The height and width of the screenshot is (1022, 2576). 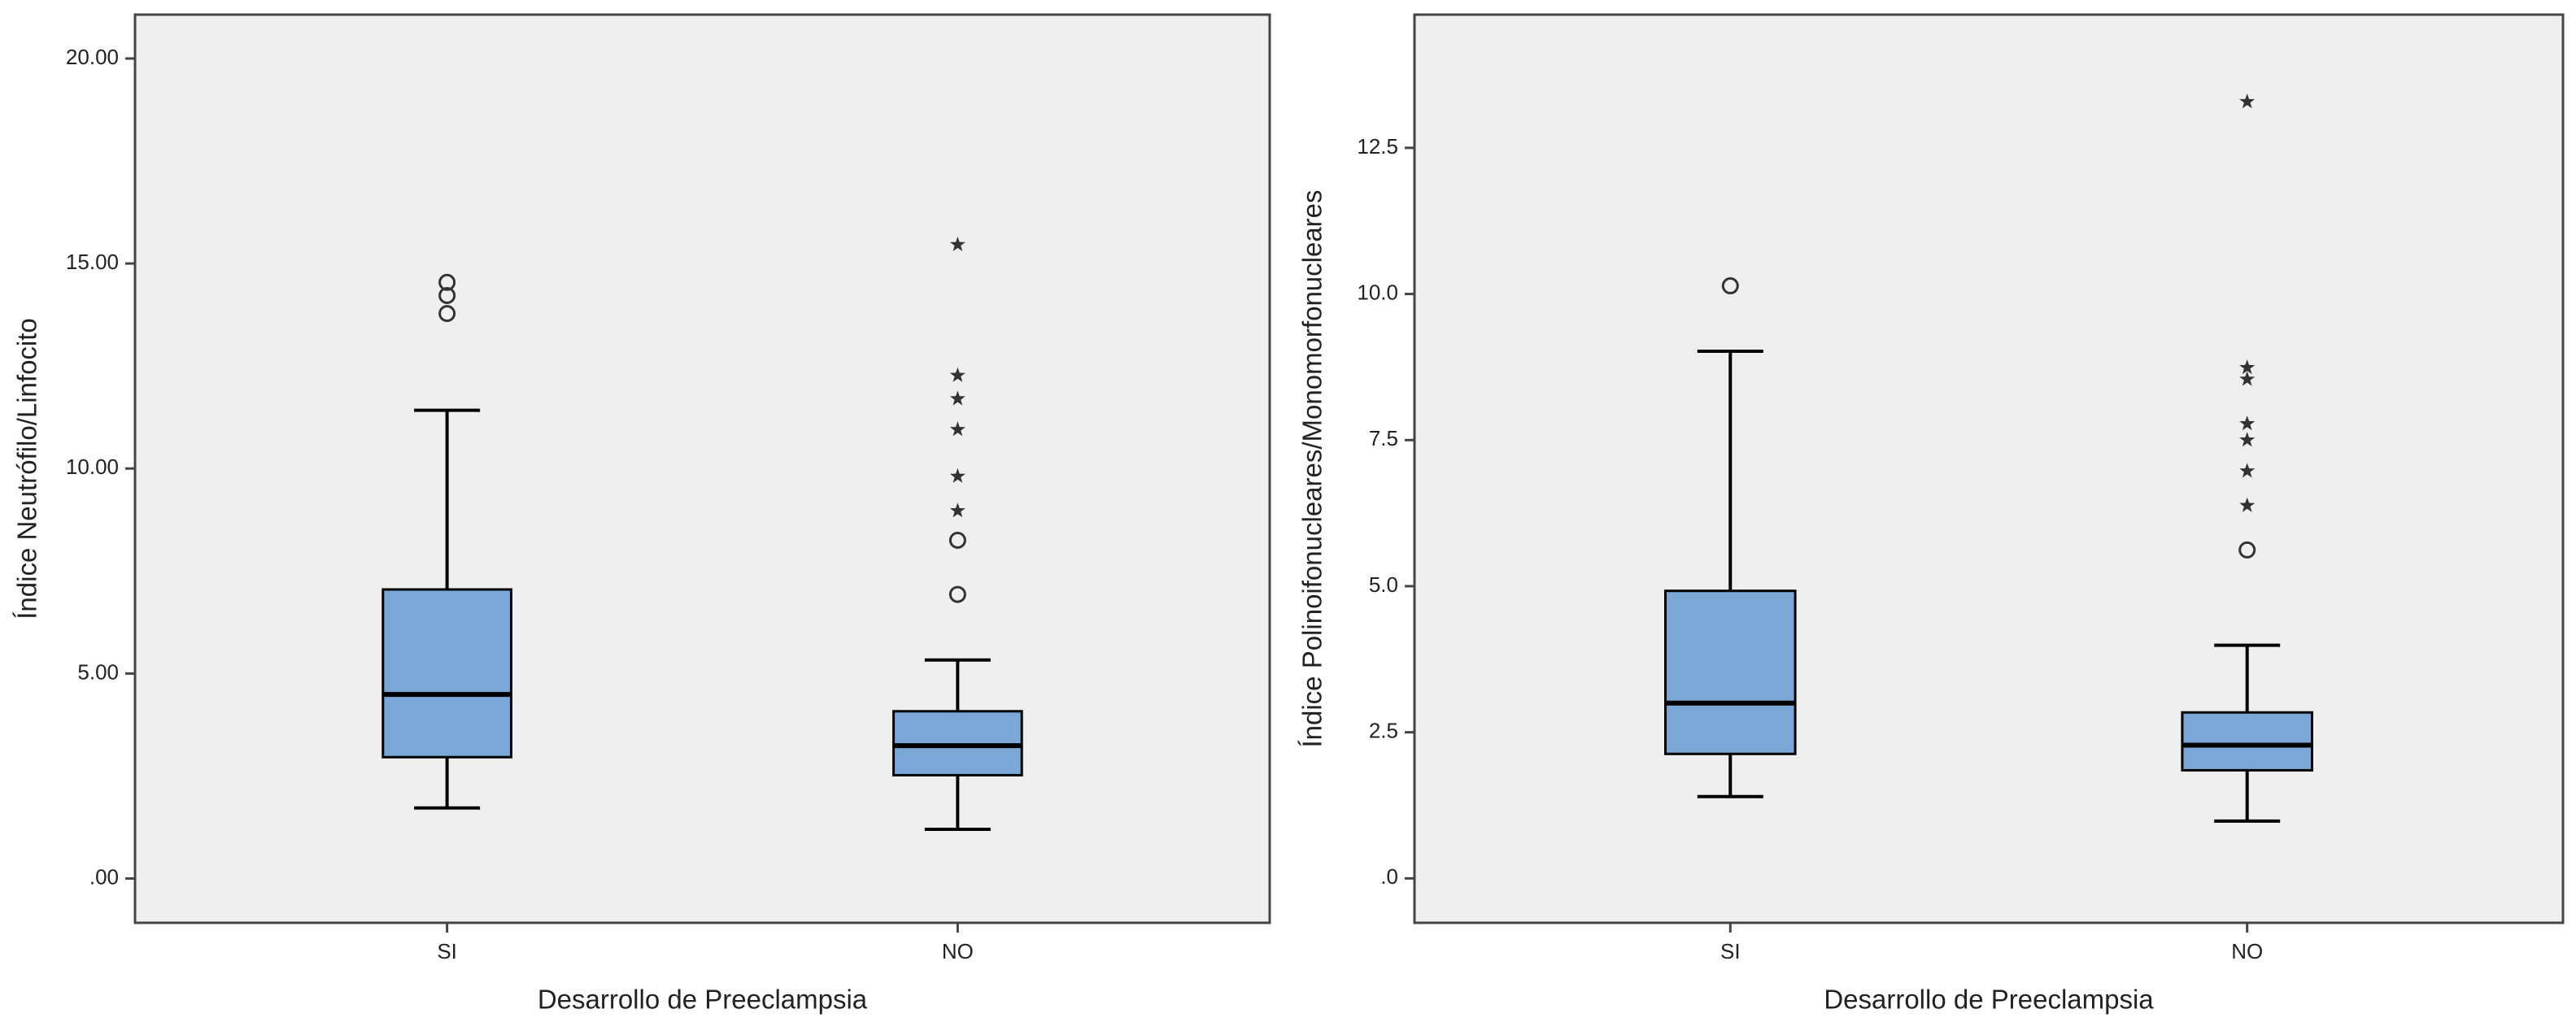 I want to click on y-tick-label: 20.00, so click(x=92, y=57).